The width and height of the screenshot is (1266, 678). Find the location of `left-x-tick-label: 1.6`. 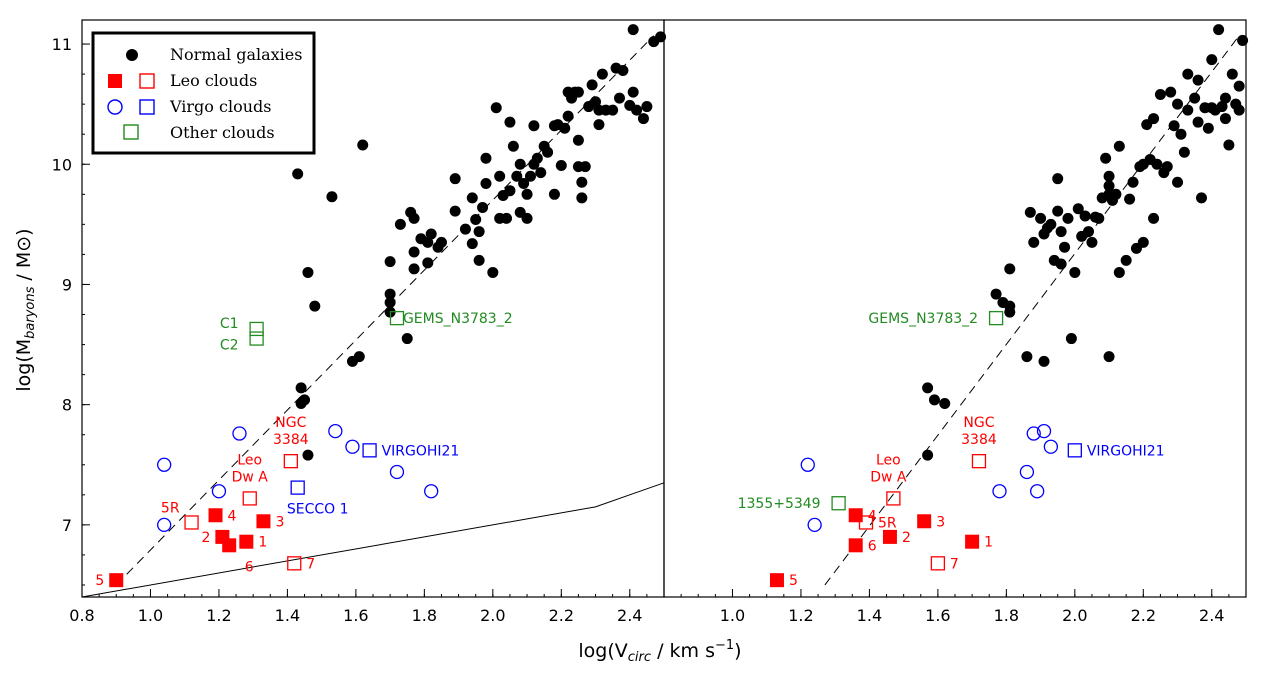

left-x-tick-label: 1.6 is located at coordinates (355, 615).